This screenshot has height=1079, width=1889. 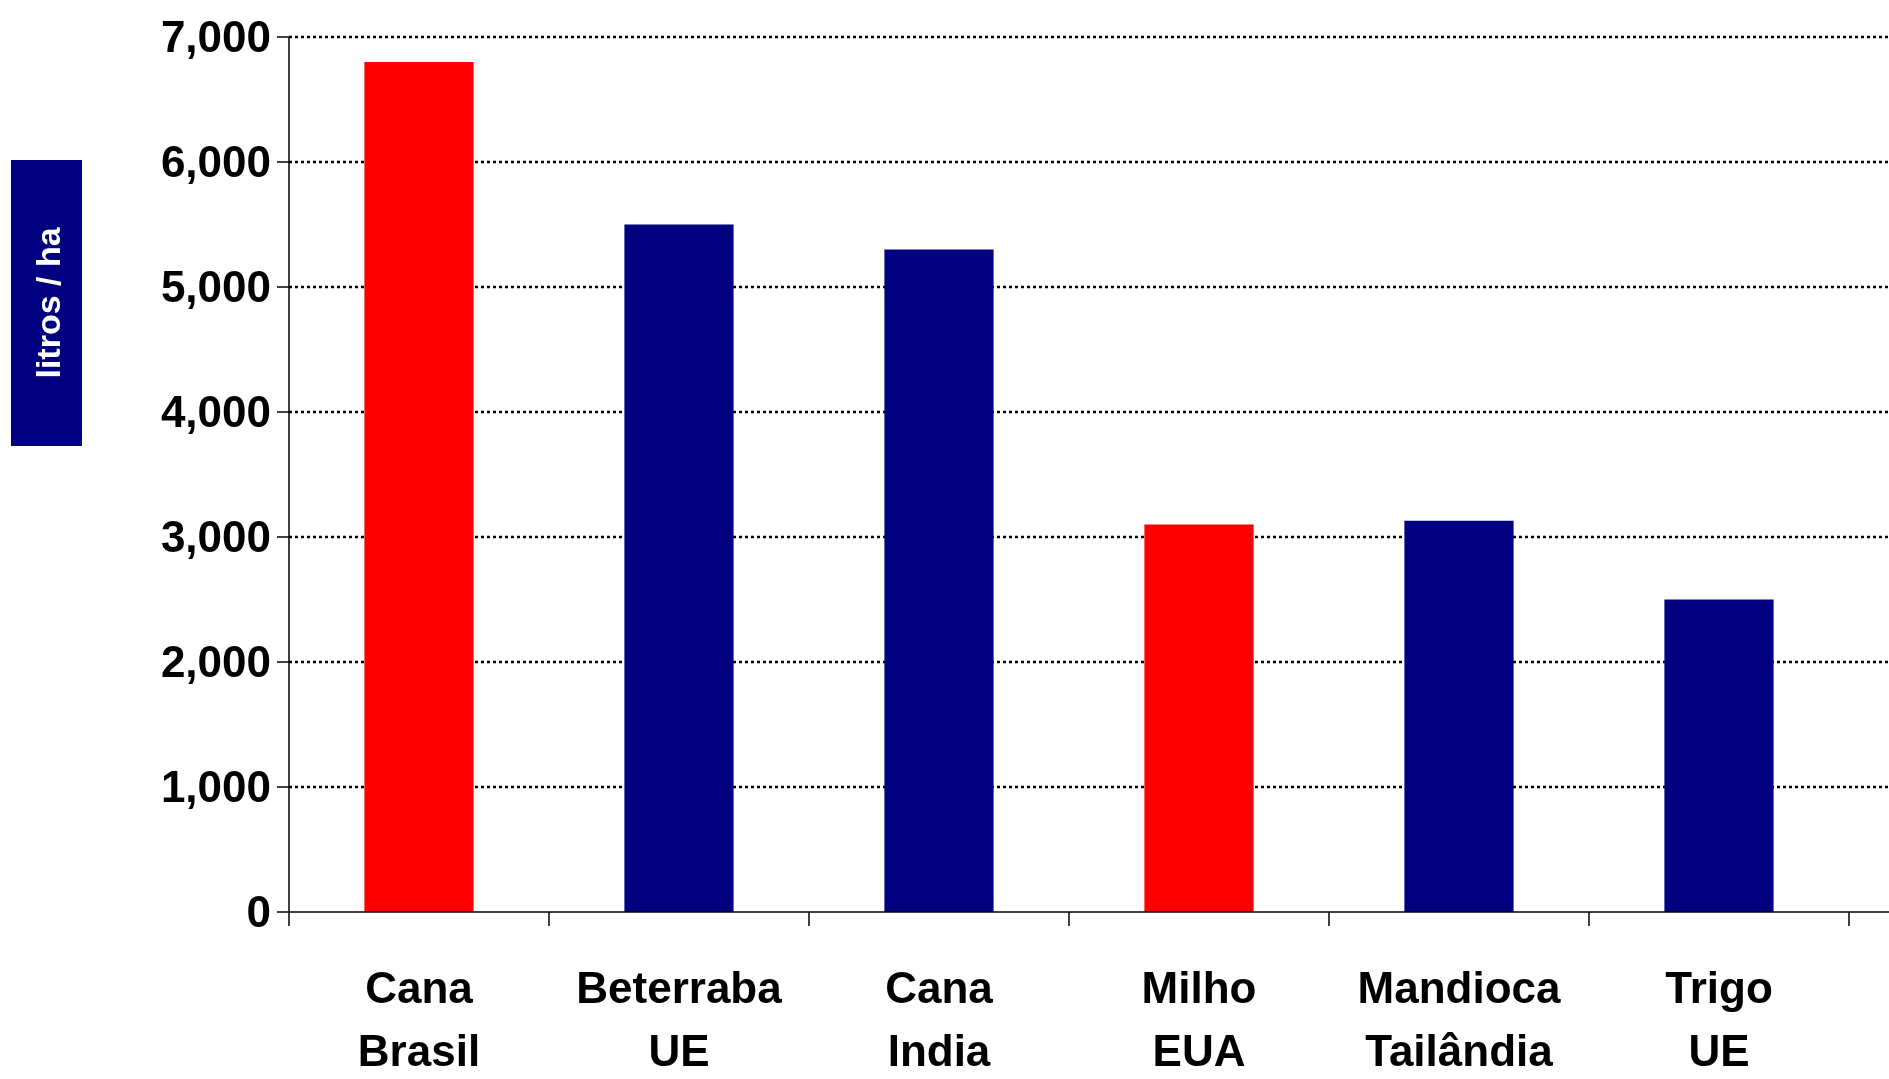 I want to click on y-tick-label: 7,000, so click(x=215, y=37).